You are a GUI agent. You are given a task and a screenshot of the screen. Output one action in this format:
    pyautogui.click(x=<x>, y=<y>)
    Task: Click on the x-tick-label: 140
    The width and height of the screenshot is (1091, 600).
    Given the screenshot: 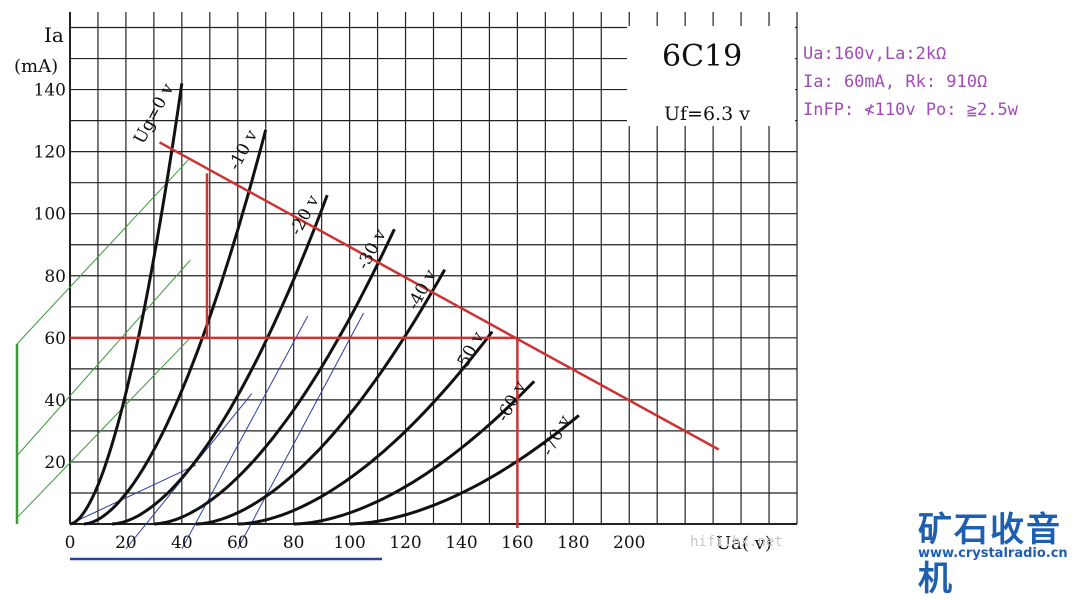 What is the action you would take?
    pyautogui.click(x=461, y=543)
    